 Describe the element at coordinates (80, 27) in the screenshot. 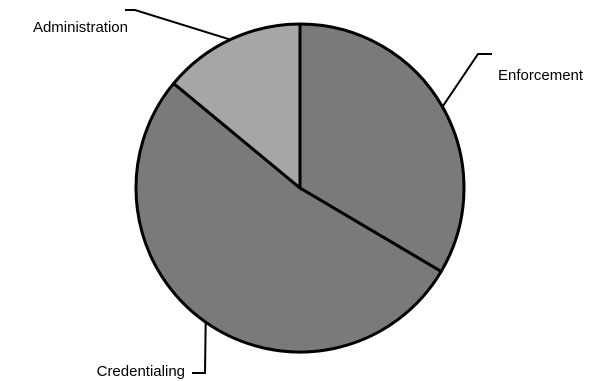

I see `label-administration: Administration` at that location.